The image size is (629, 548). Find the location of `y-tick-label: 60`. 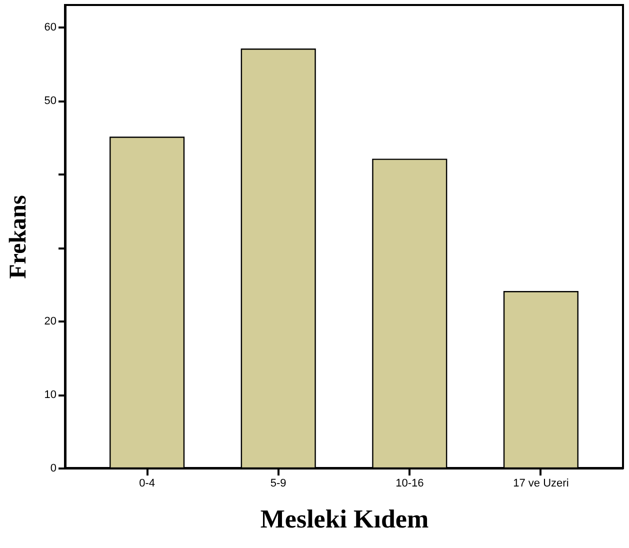

y-tick-label: 60 is located at coordinates (50, 28).